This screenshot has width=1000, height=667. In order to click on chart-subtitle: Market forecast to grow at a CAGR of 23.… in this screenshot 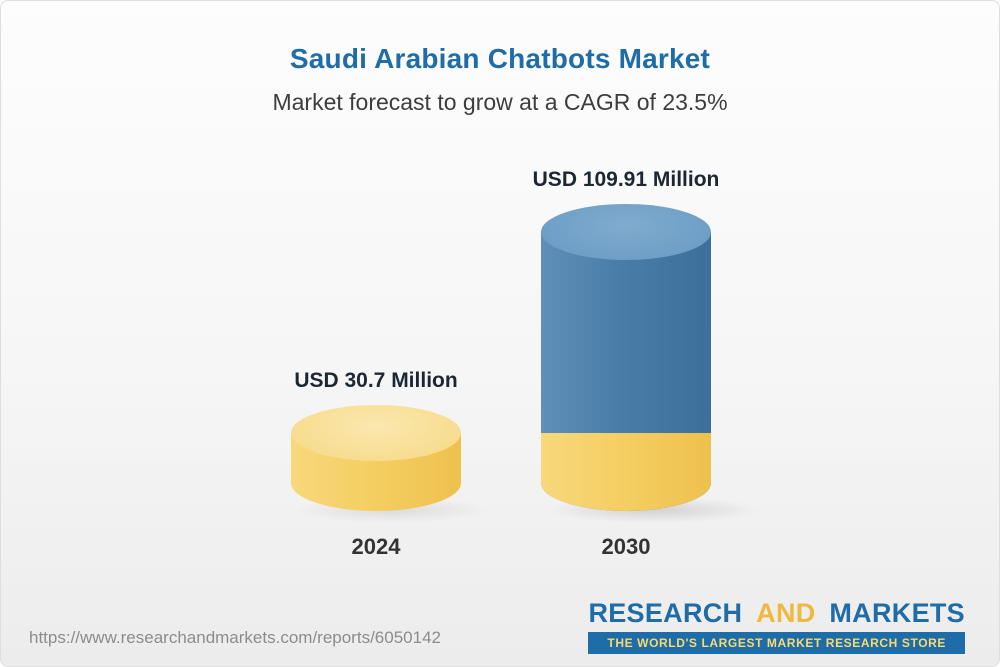, I will do `click(500, 102)`.